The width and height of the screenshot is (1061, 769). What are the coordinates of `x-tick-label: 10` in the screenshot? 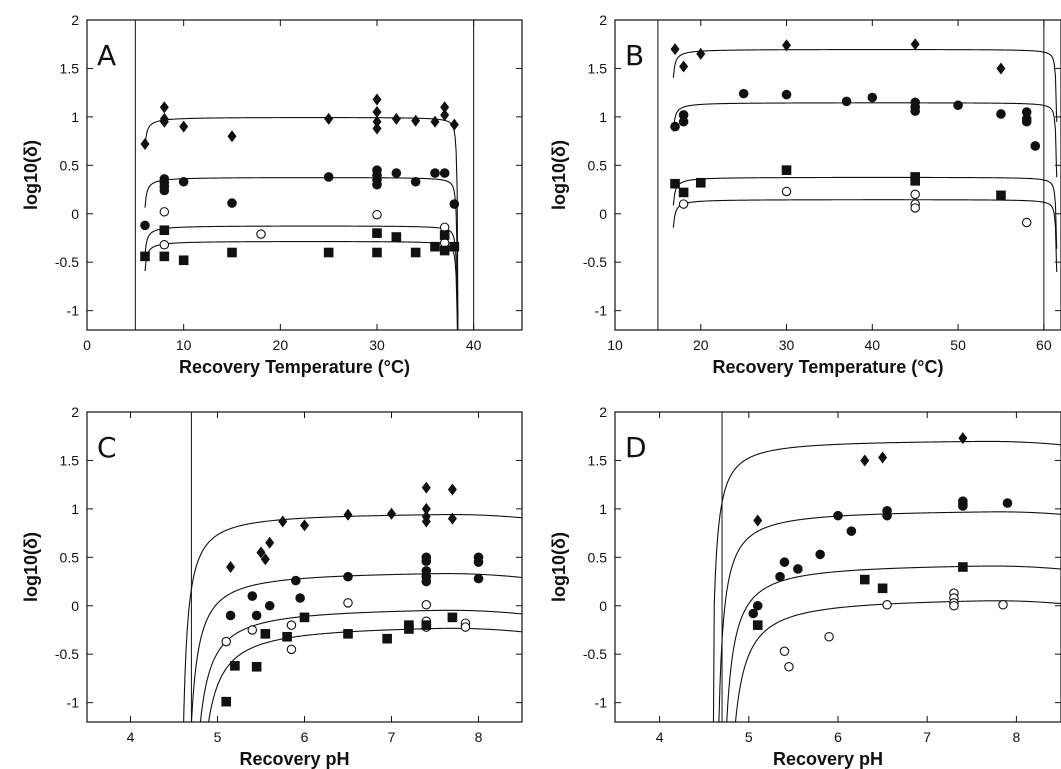 It's located at (184, 345).